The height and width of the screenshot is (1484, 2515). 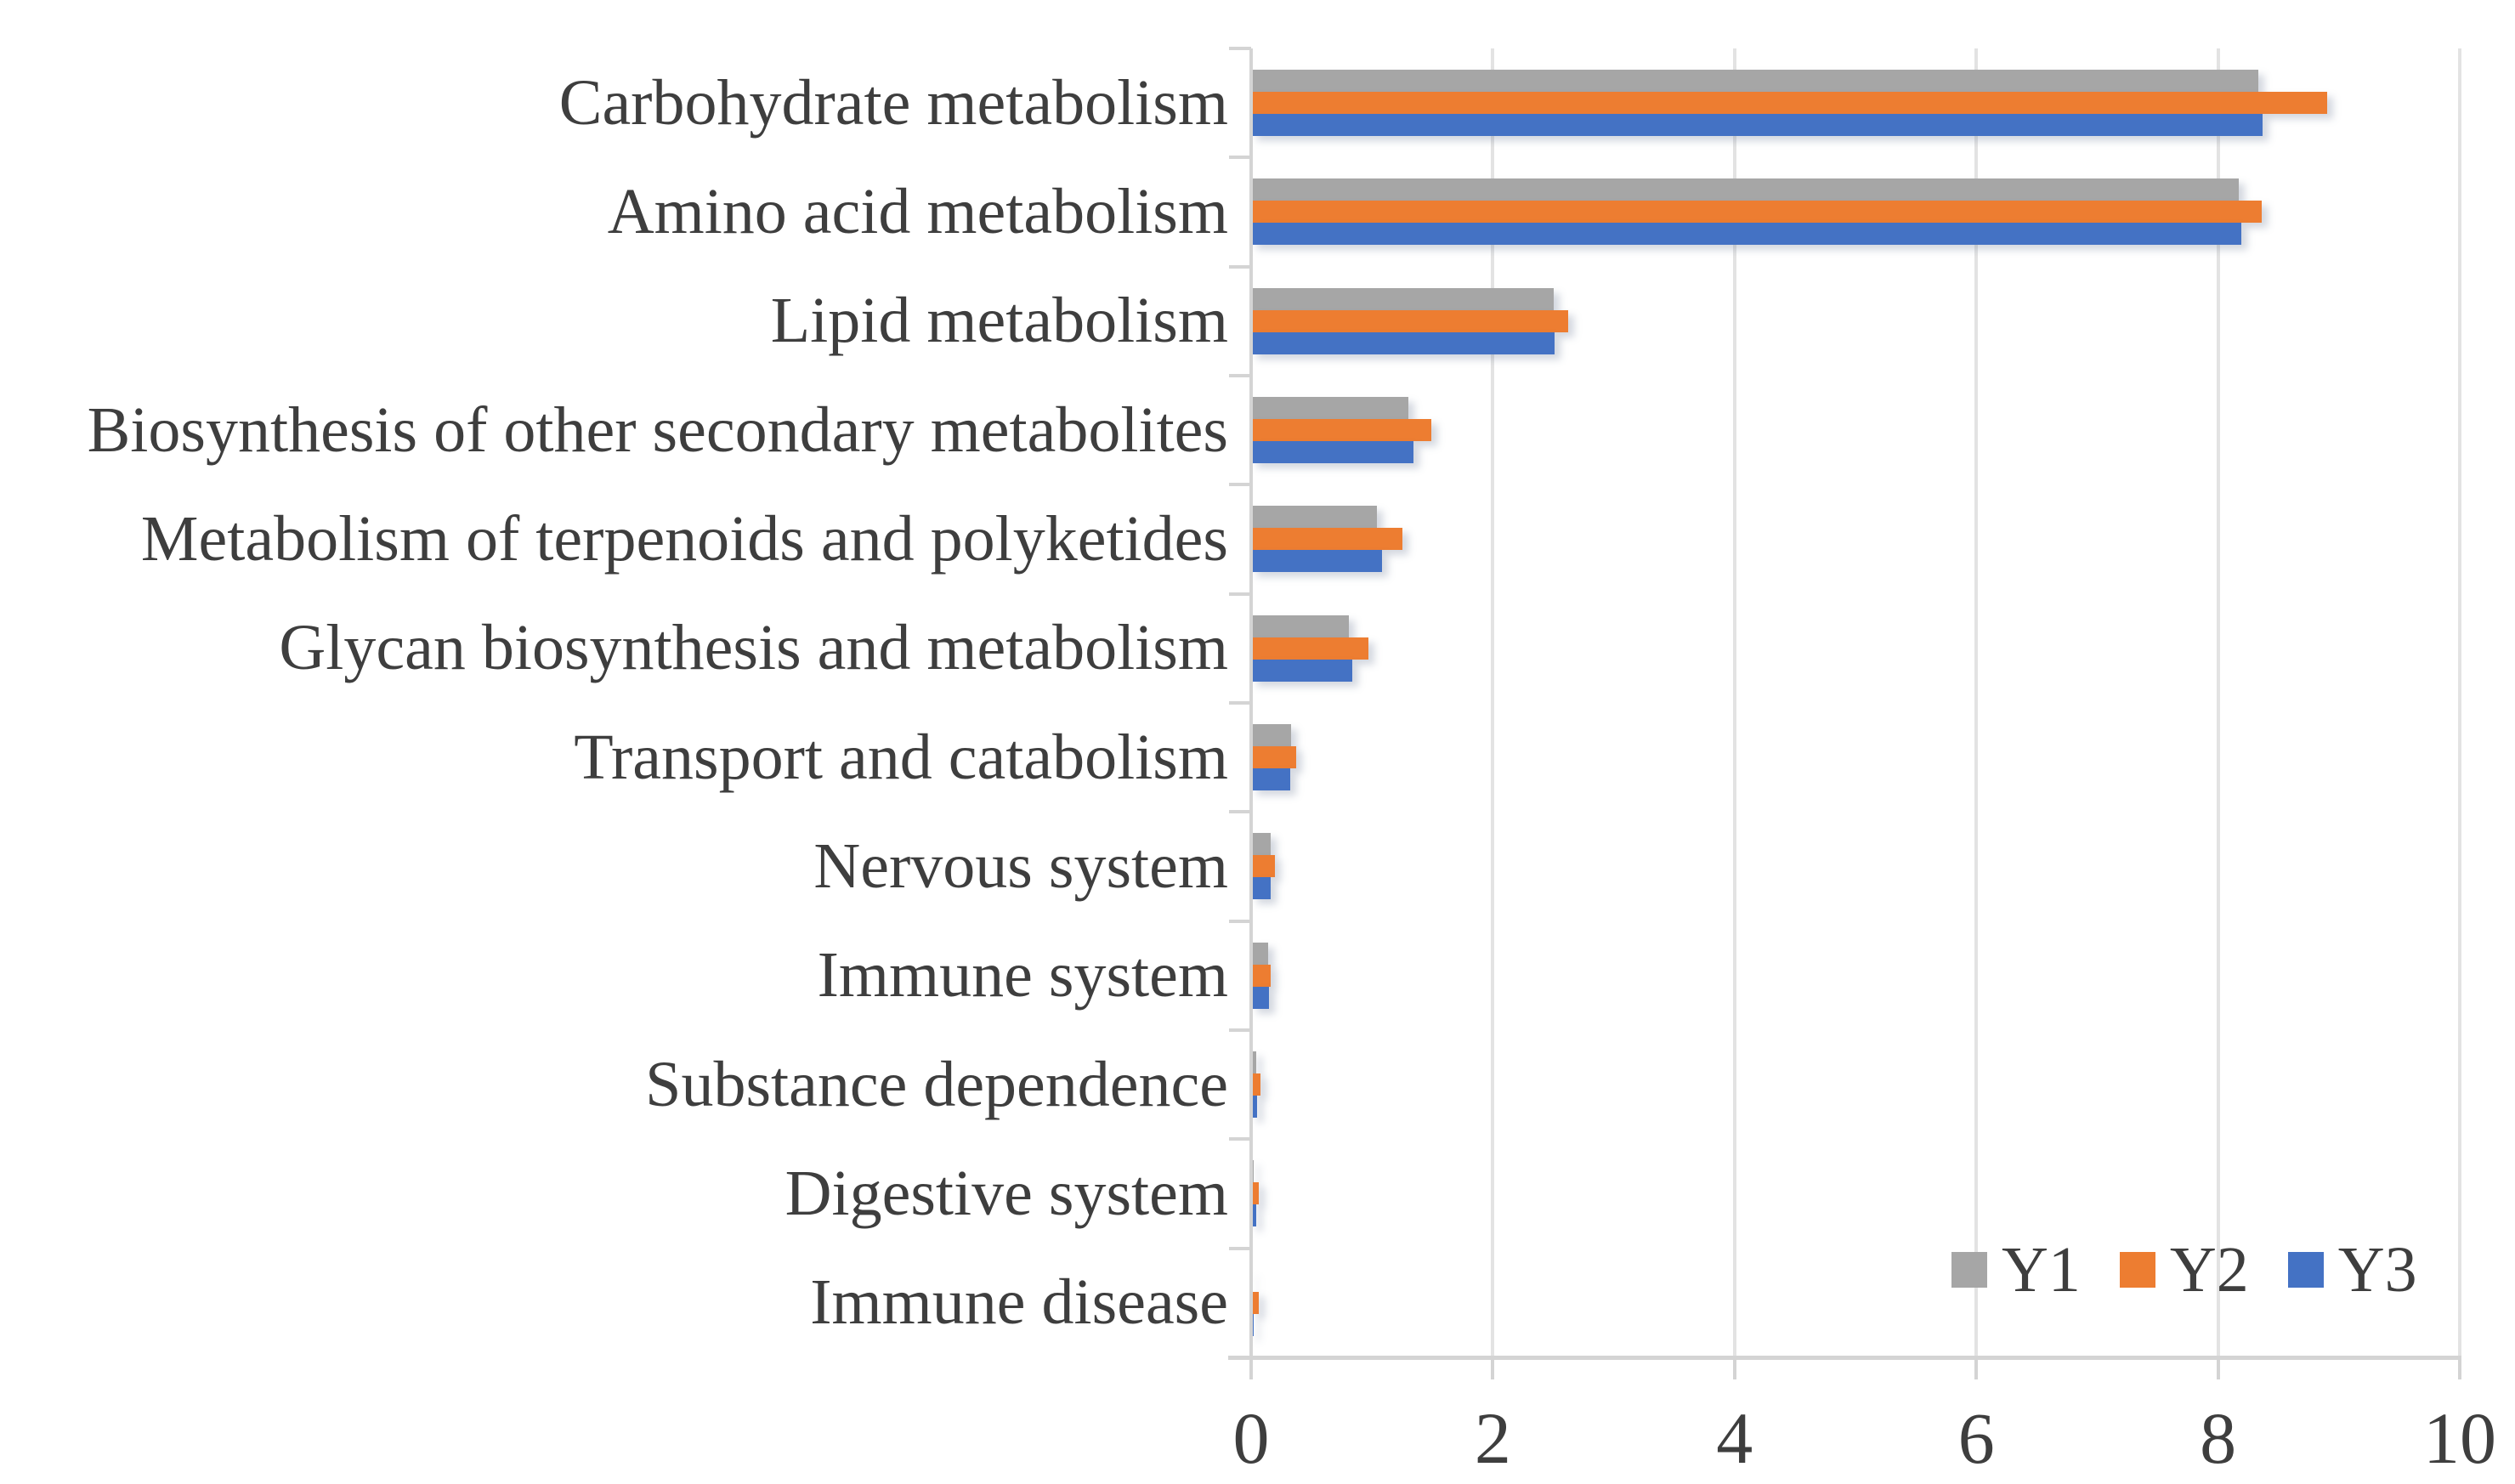 I want to click on y-axis-line, so click(x=1251, y=702).